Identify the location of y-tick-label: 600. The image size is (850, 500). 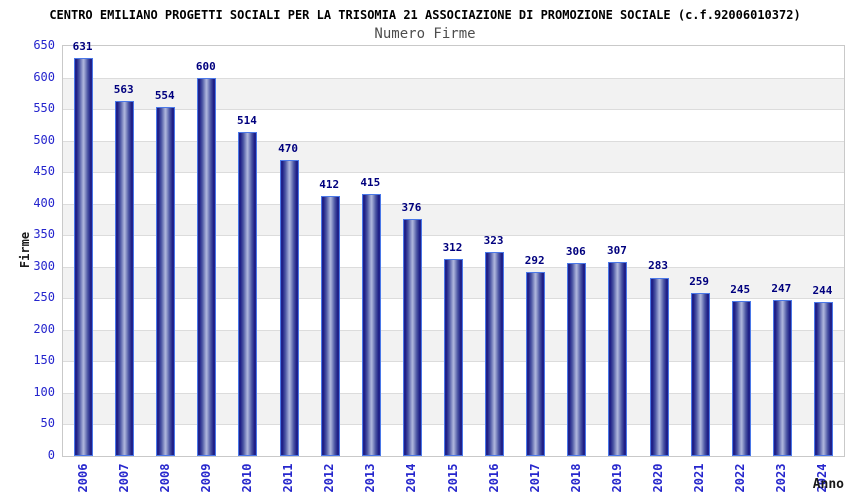
(44, 76).